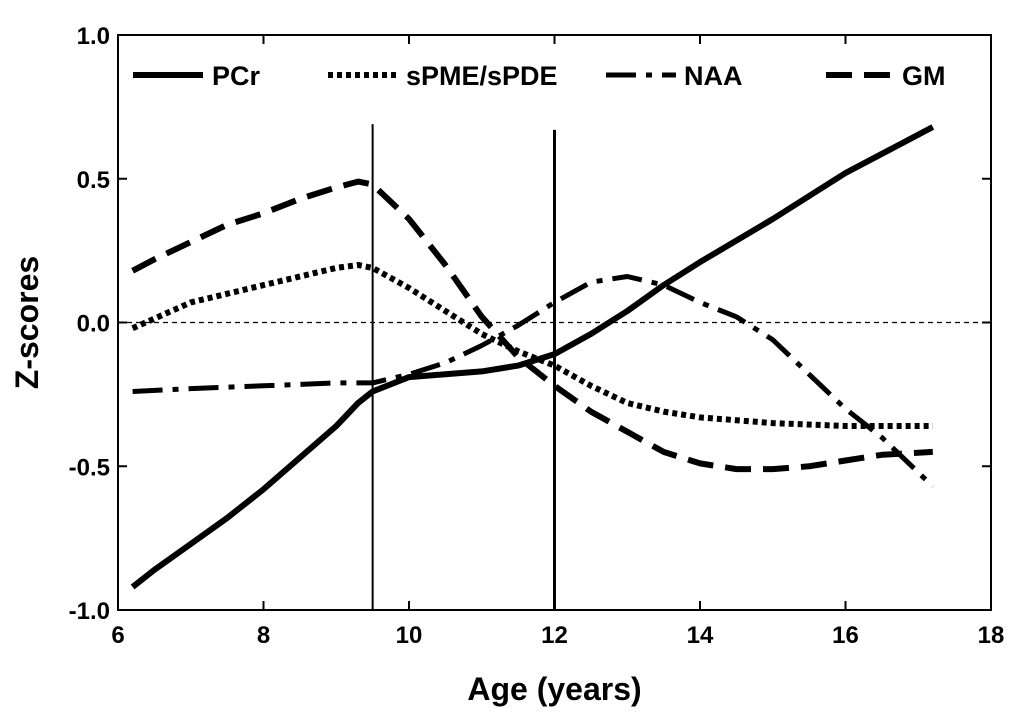  I want to click on x-tick-label: 8, so click(263, 635).